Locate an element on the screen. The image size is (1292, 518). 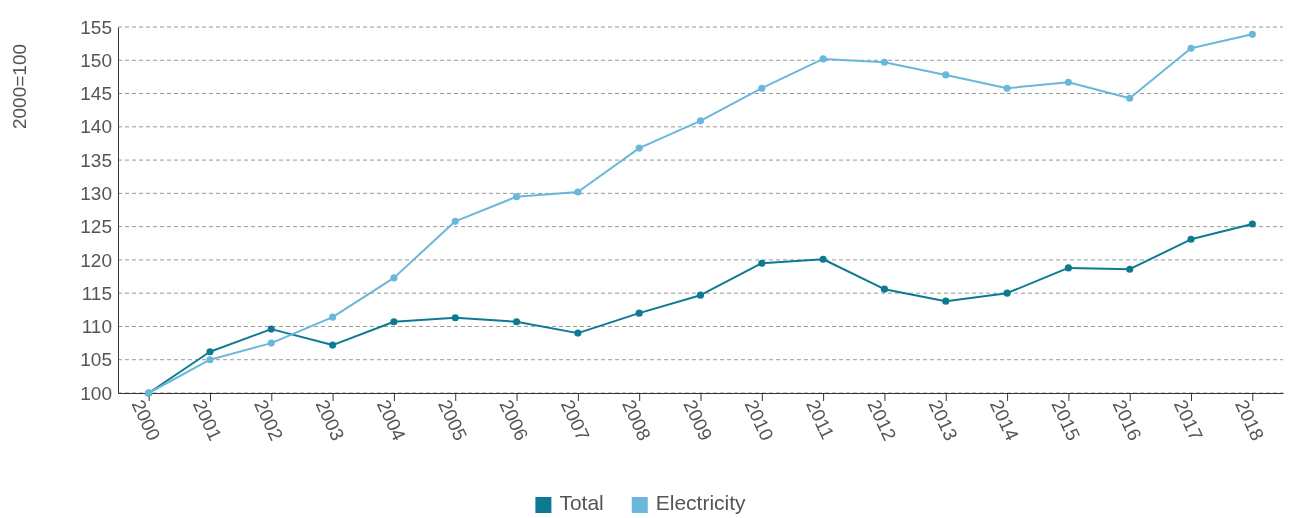
y-tick-label: 130 is located at coordinates (96, 193).